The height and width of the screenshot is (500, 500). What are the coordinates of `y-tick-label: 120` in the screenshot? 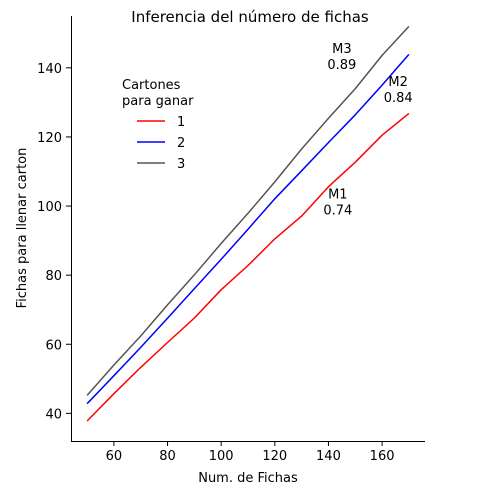 It's located at (49, 138).